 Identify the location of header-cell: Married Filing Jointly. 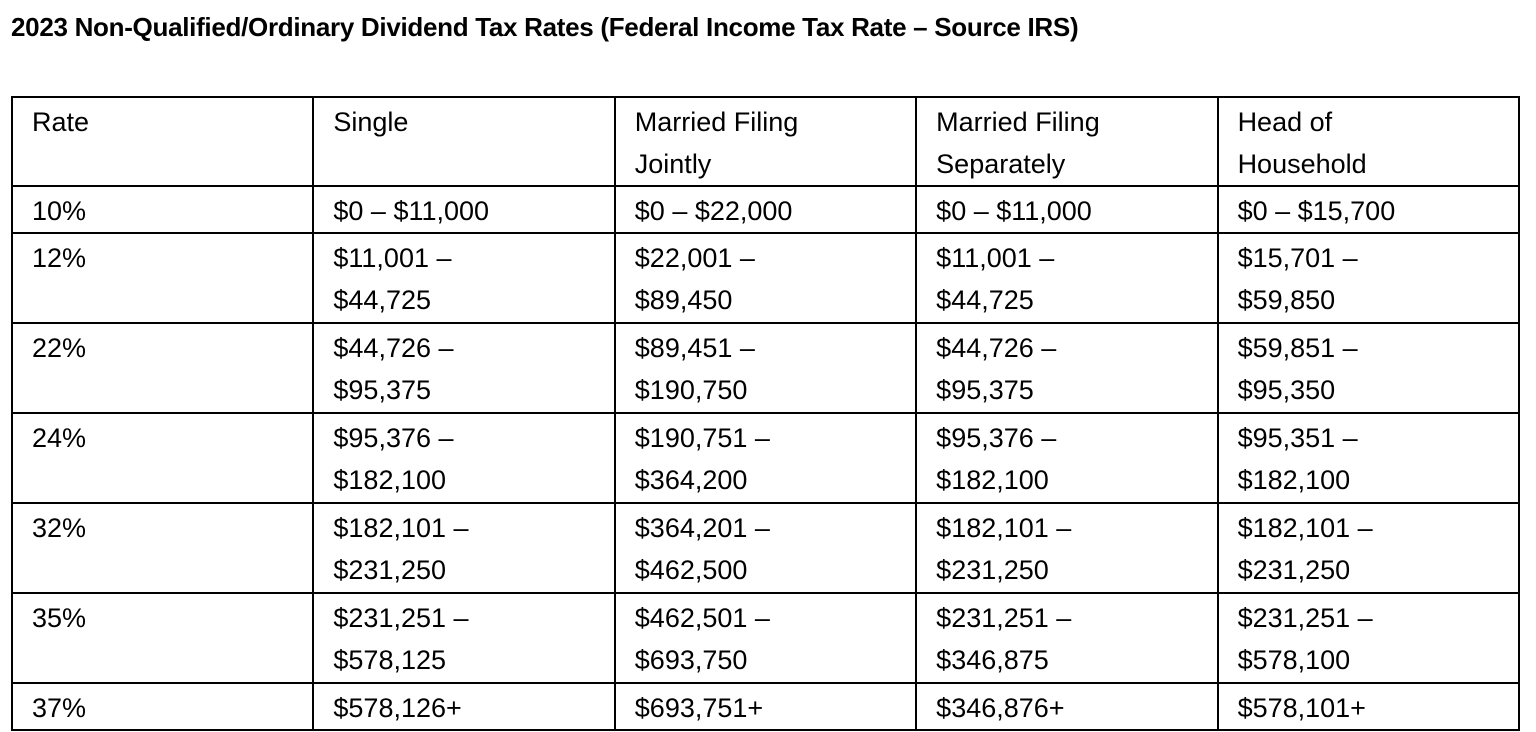
(765, 141).